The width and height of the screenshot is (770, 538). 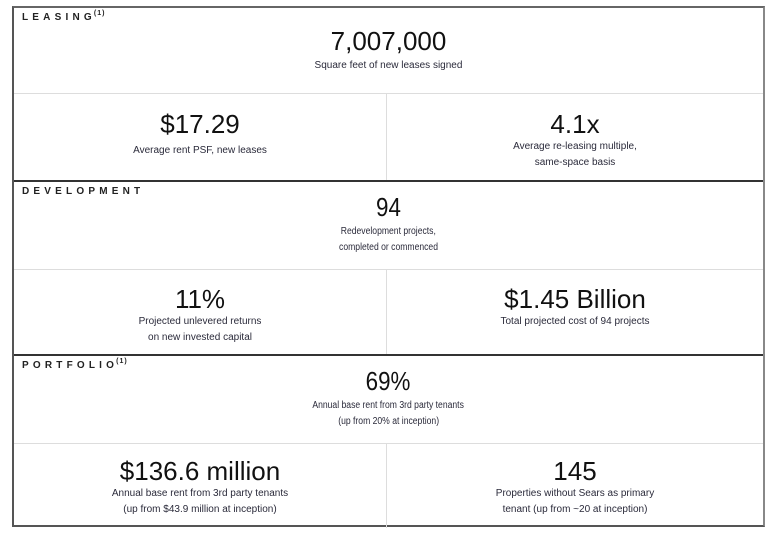 I want to click on metric-desc-line: same-space basis, so click(x=575, y=162).